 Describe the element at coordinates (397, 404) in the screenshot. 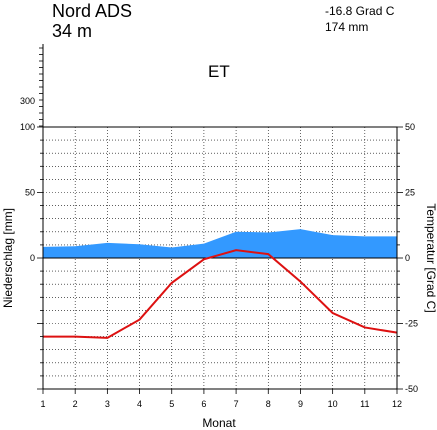

I see `month-tick-label: 12` at that location.